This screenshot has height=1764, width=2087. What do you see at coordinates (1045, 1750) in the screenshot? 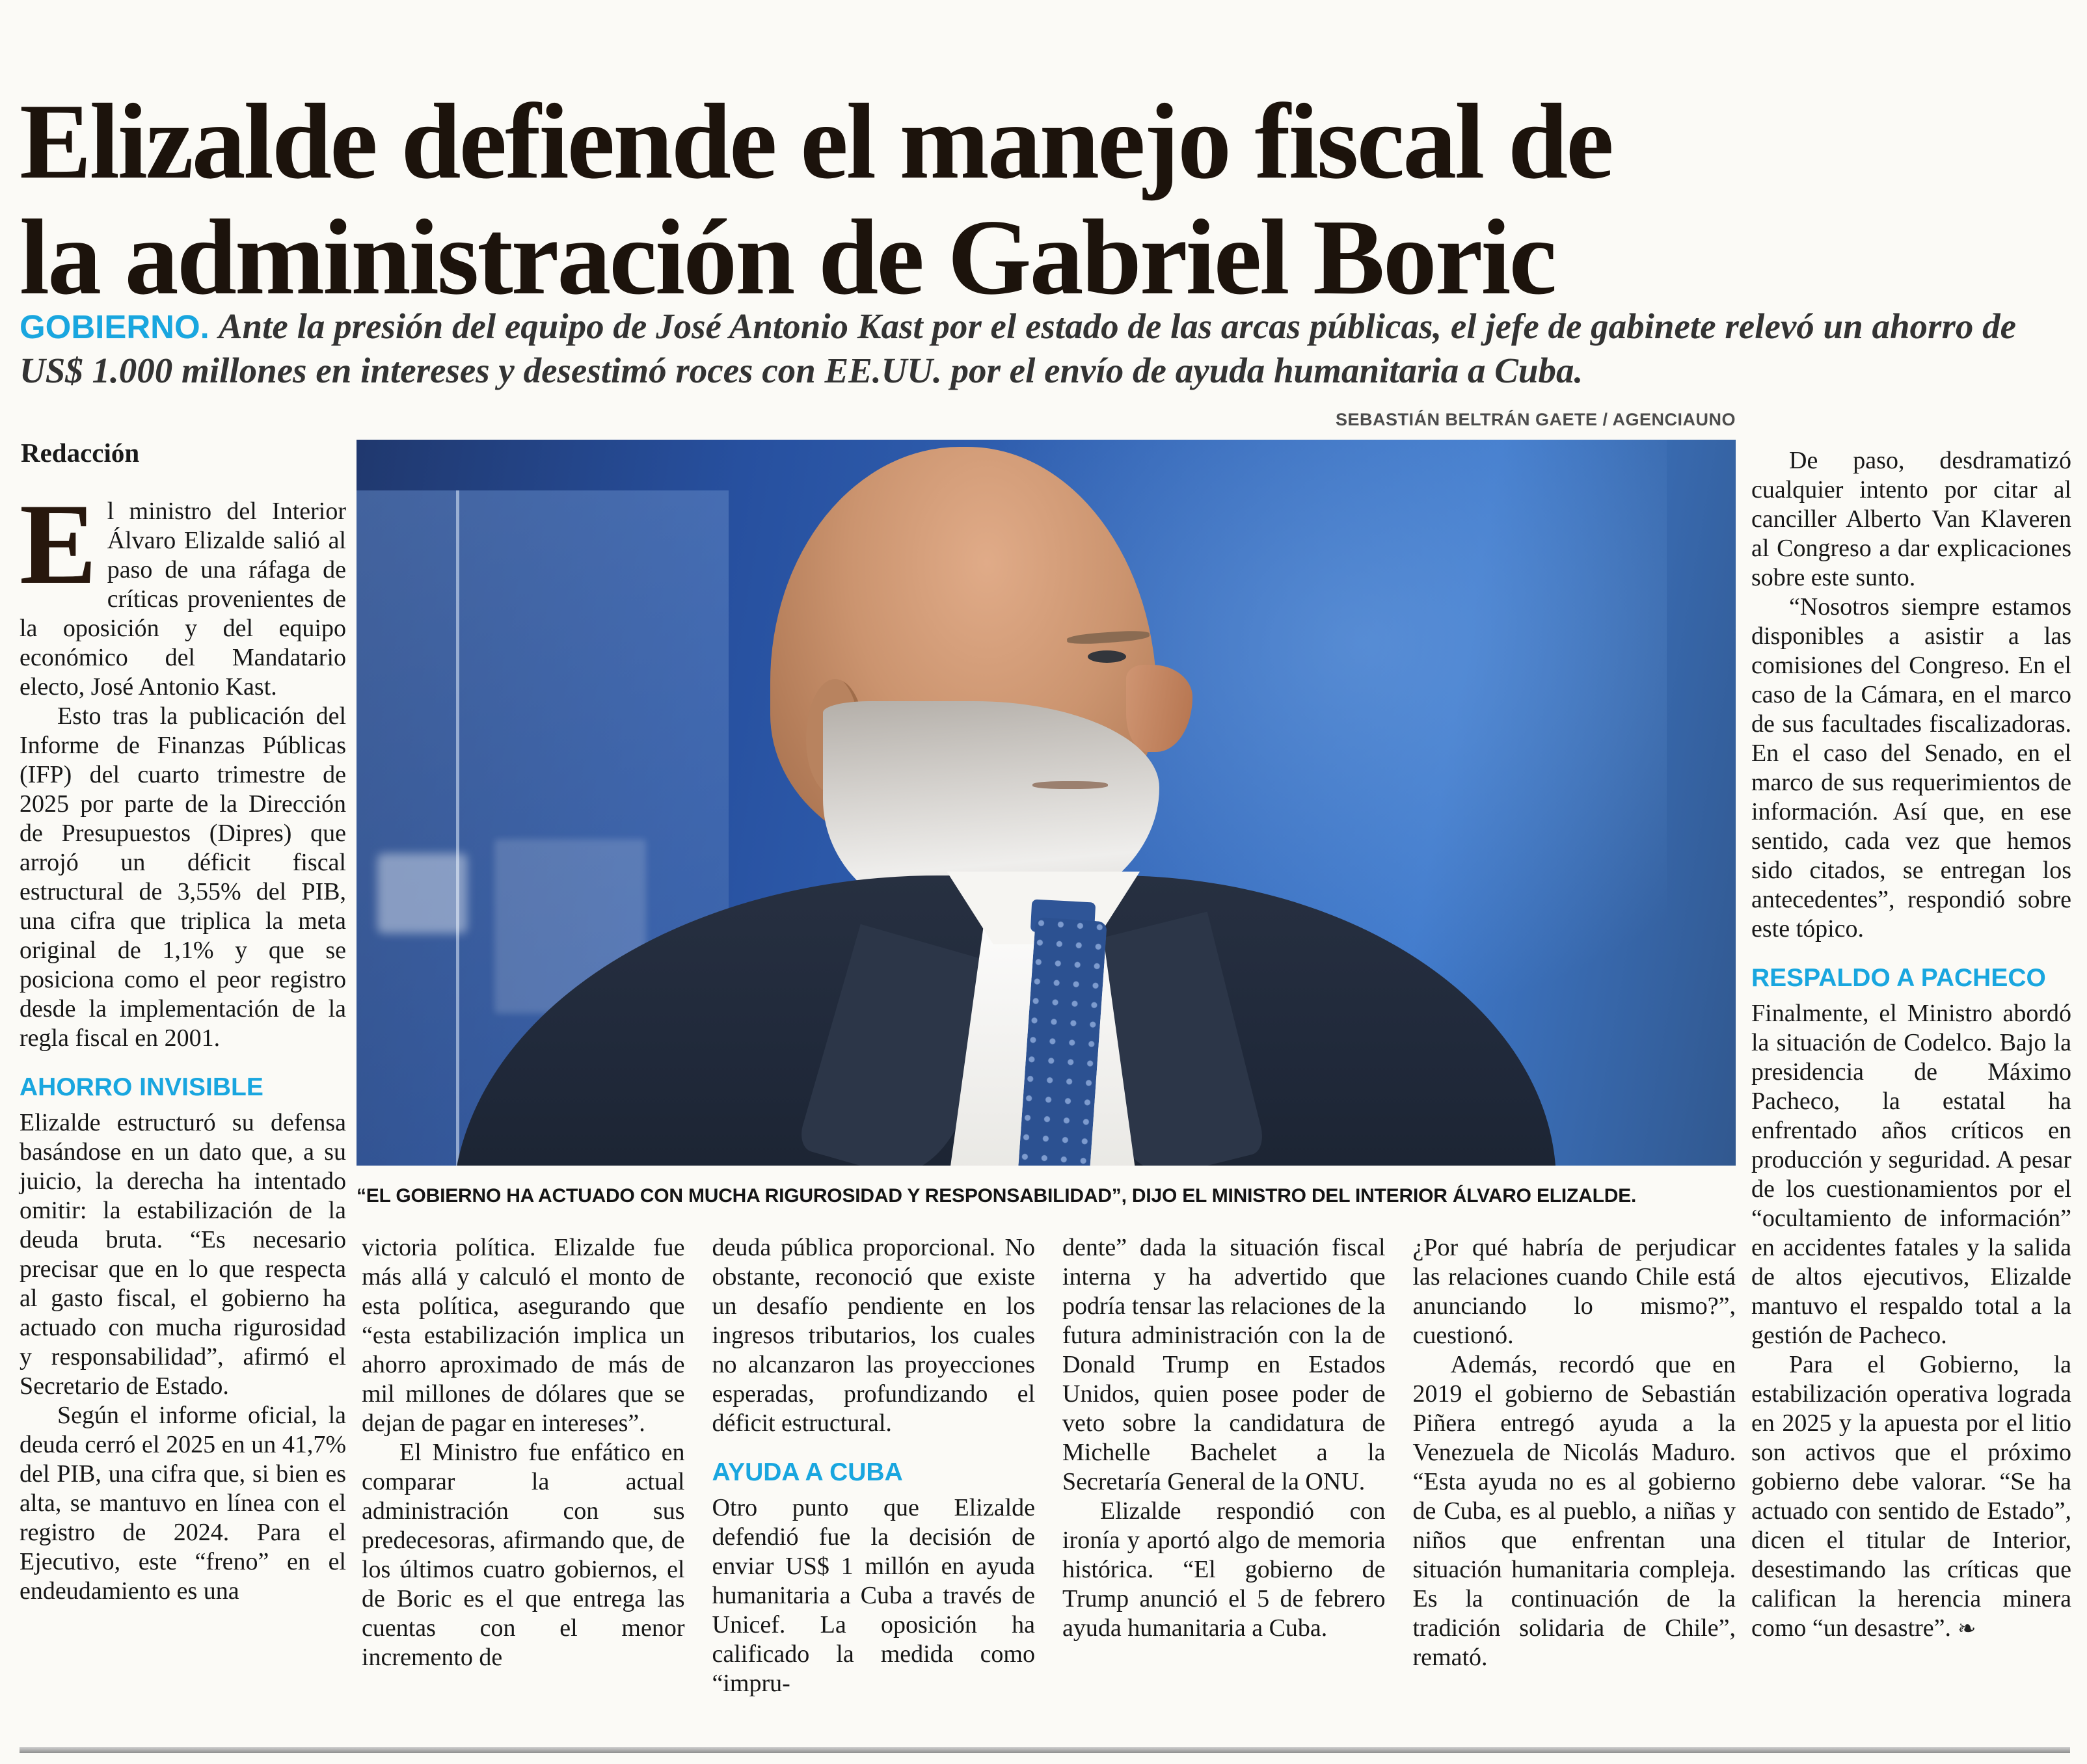
I see `bottom-divider` at bounding box center [1045, 1750].